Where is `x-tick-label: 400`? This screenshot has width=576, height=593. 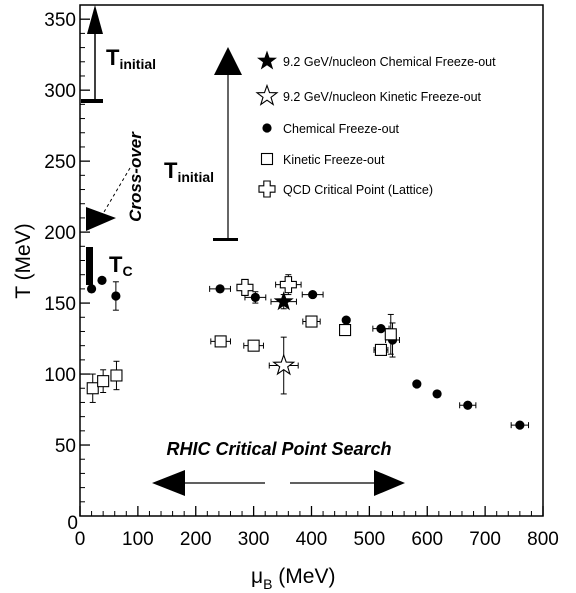
x-tick-label: 400 is located at coordinates (312, 539).